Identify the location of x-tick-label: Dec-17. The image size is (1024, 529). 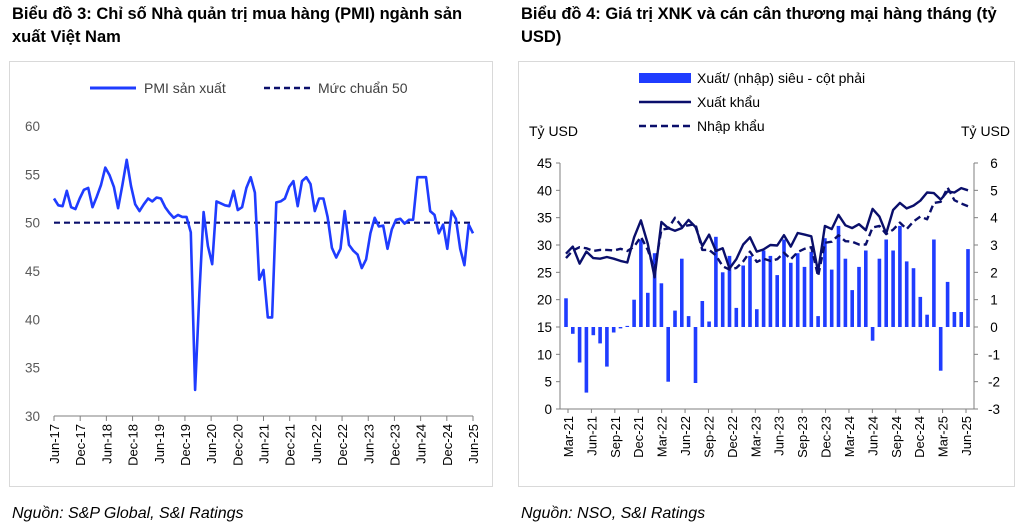
(80, 445).